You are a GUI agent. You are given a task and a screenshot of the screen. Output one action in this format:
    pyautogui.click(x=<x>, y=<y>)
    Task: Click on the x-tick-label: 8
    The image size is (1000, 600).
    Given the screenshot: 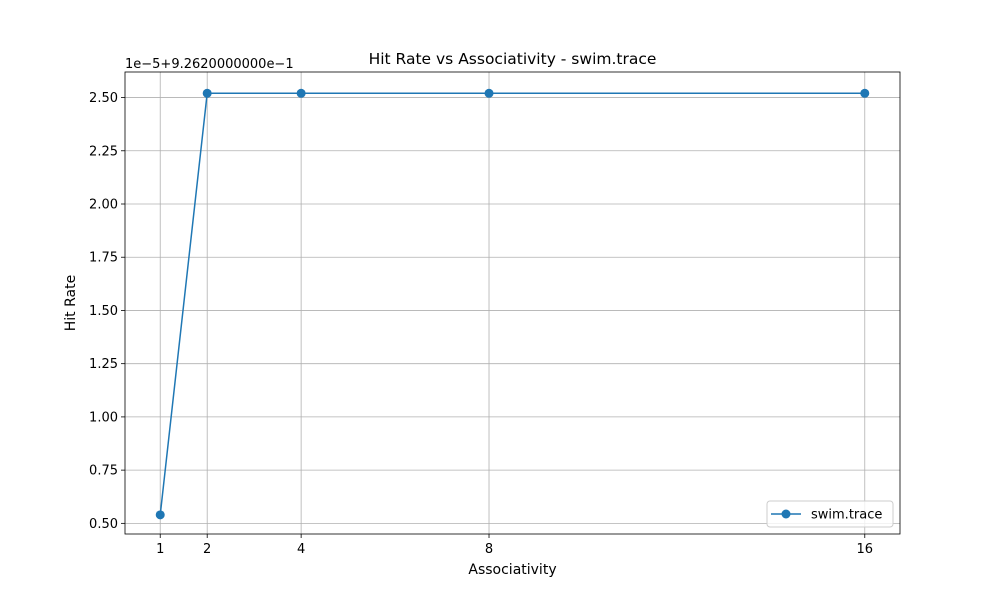 What is the action you would take?
    pyautogui.click(x=489, y=549)
    